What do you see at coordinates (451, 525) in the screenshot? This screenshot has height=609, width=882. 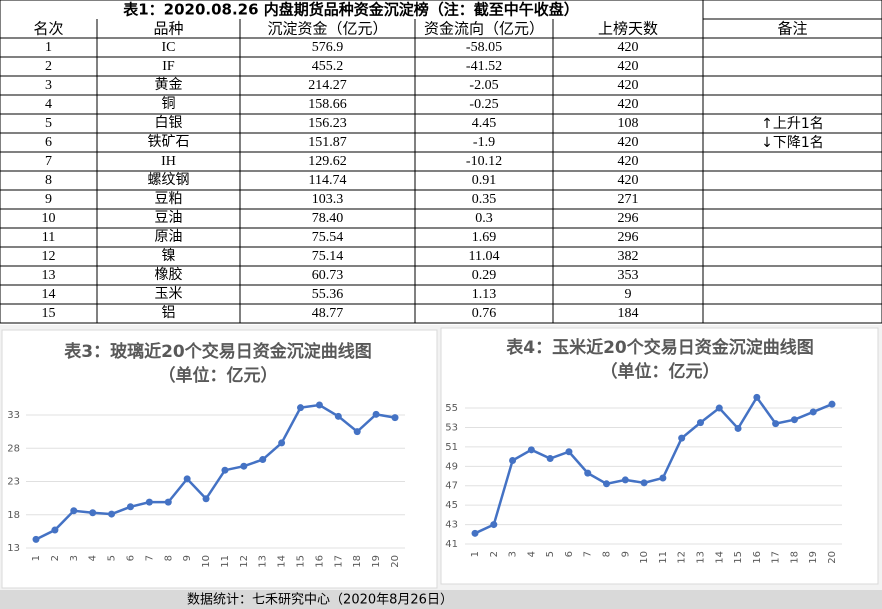 I see `y-tick-label: 43` at bounding box center [451, 525].